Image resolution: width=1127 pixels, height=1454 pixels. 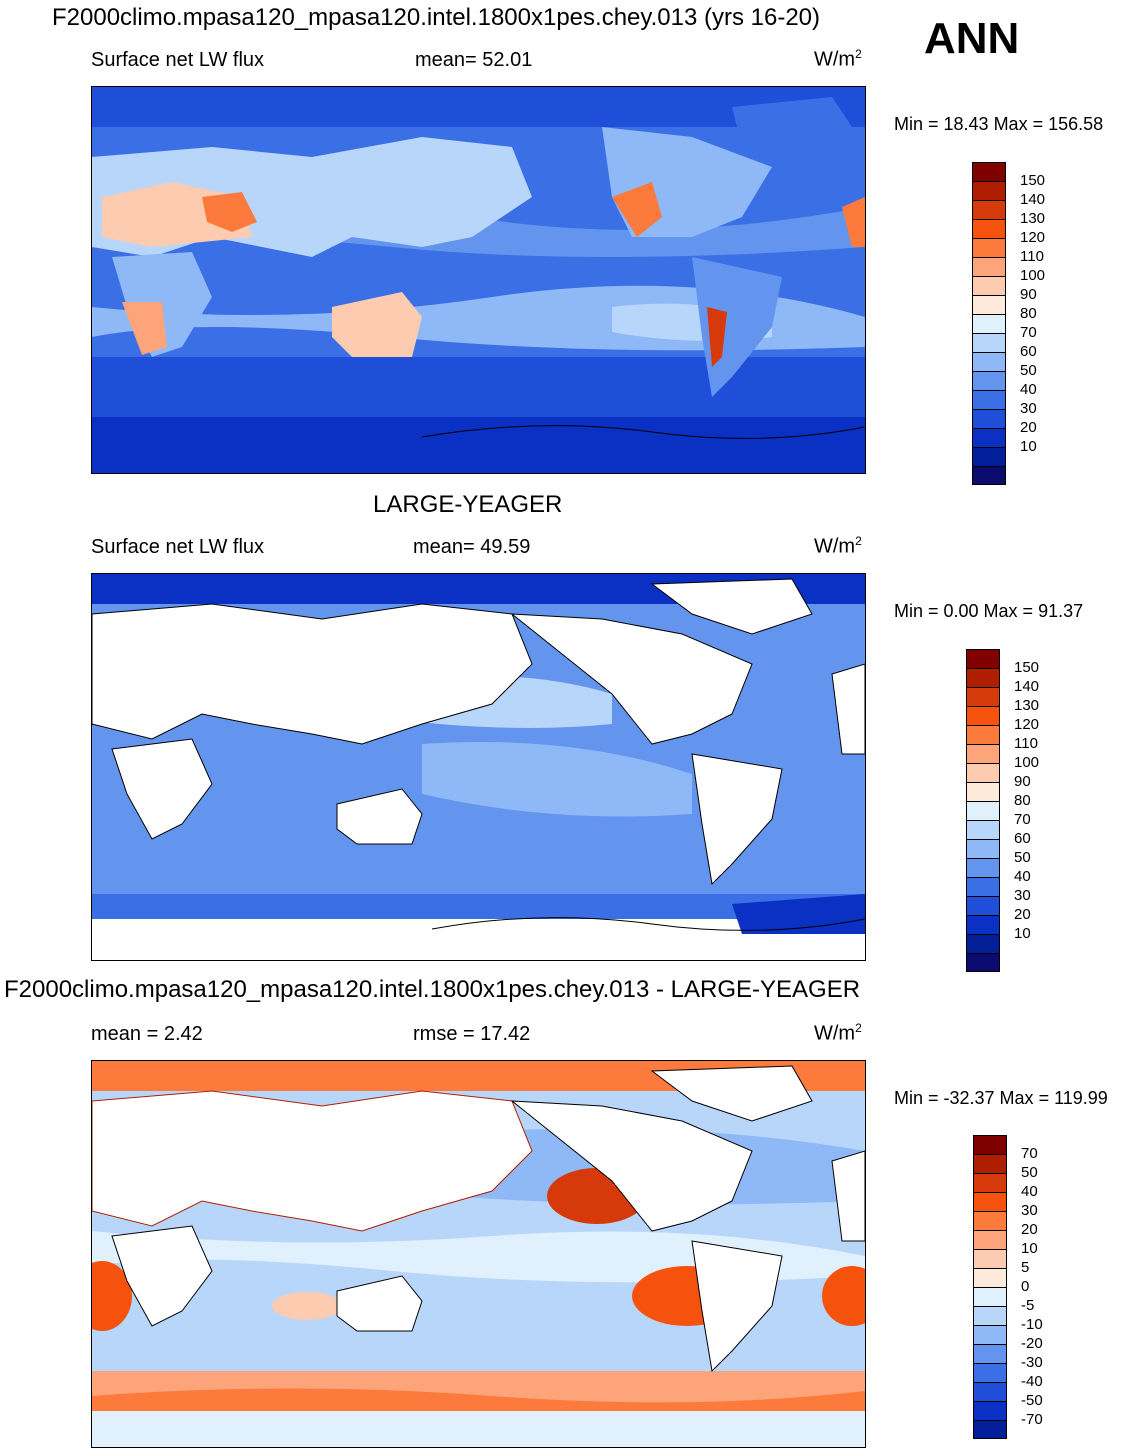 I want to click on panel1-colorbar: 150 140 130 120 110 100 90 80 70 60 50 40 30 20 10, so click(x=1008, y=323).